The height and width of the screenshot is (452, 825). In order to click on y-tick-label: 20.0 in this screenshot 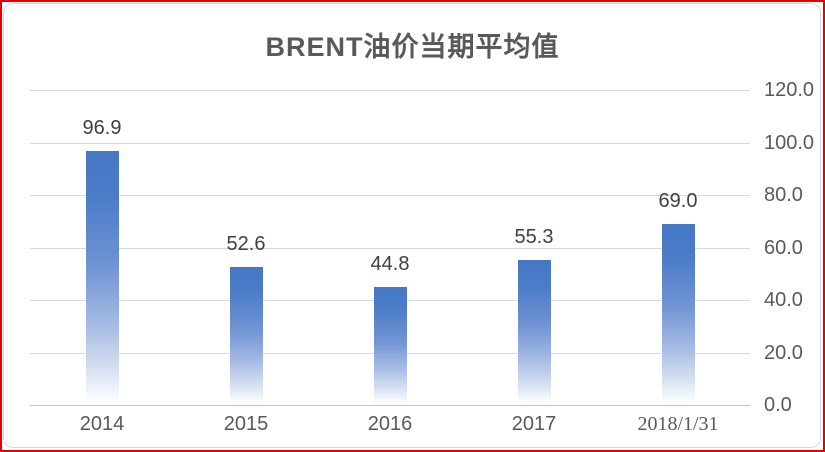, I will do `click(783, 353)`.